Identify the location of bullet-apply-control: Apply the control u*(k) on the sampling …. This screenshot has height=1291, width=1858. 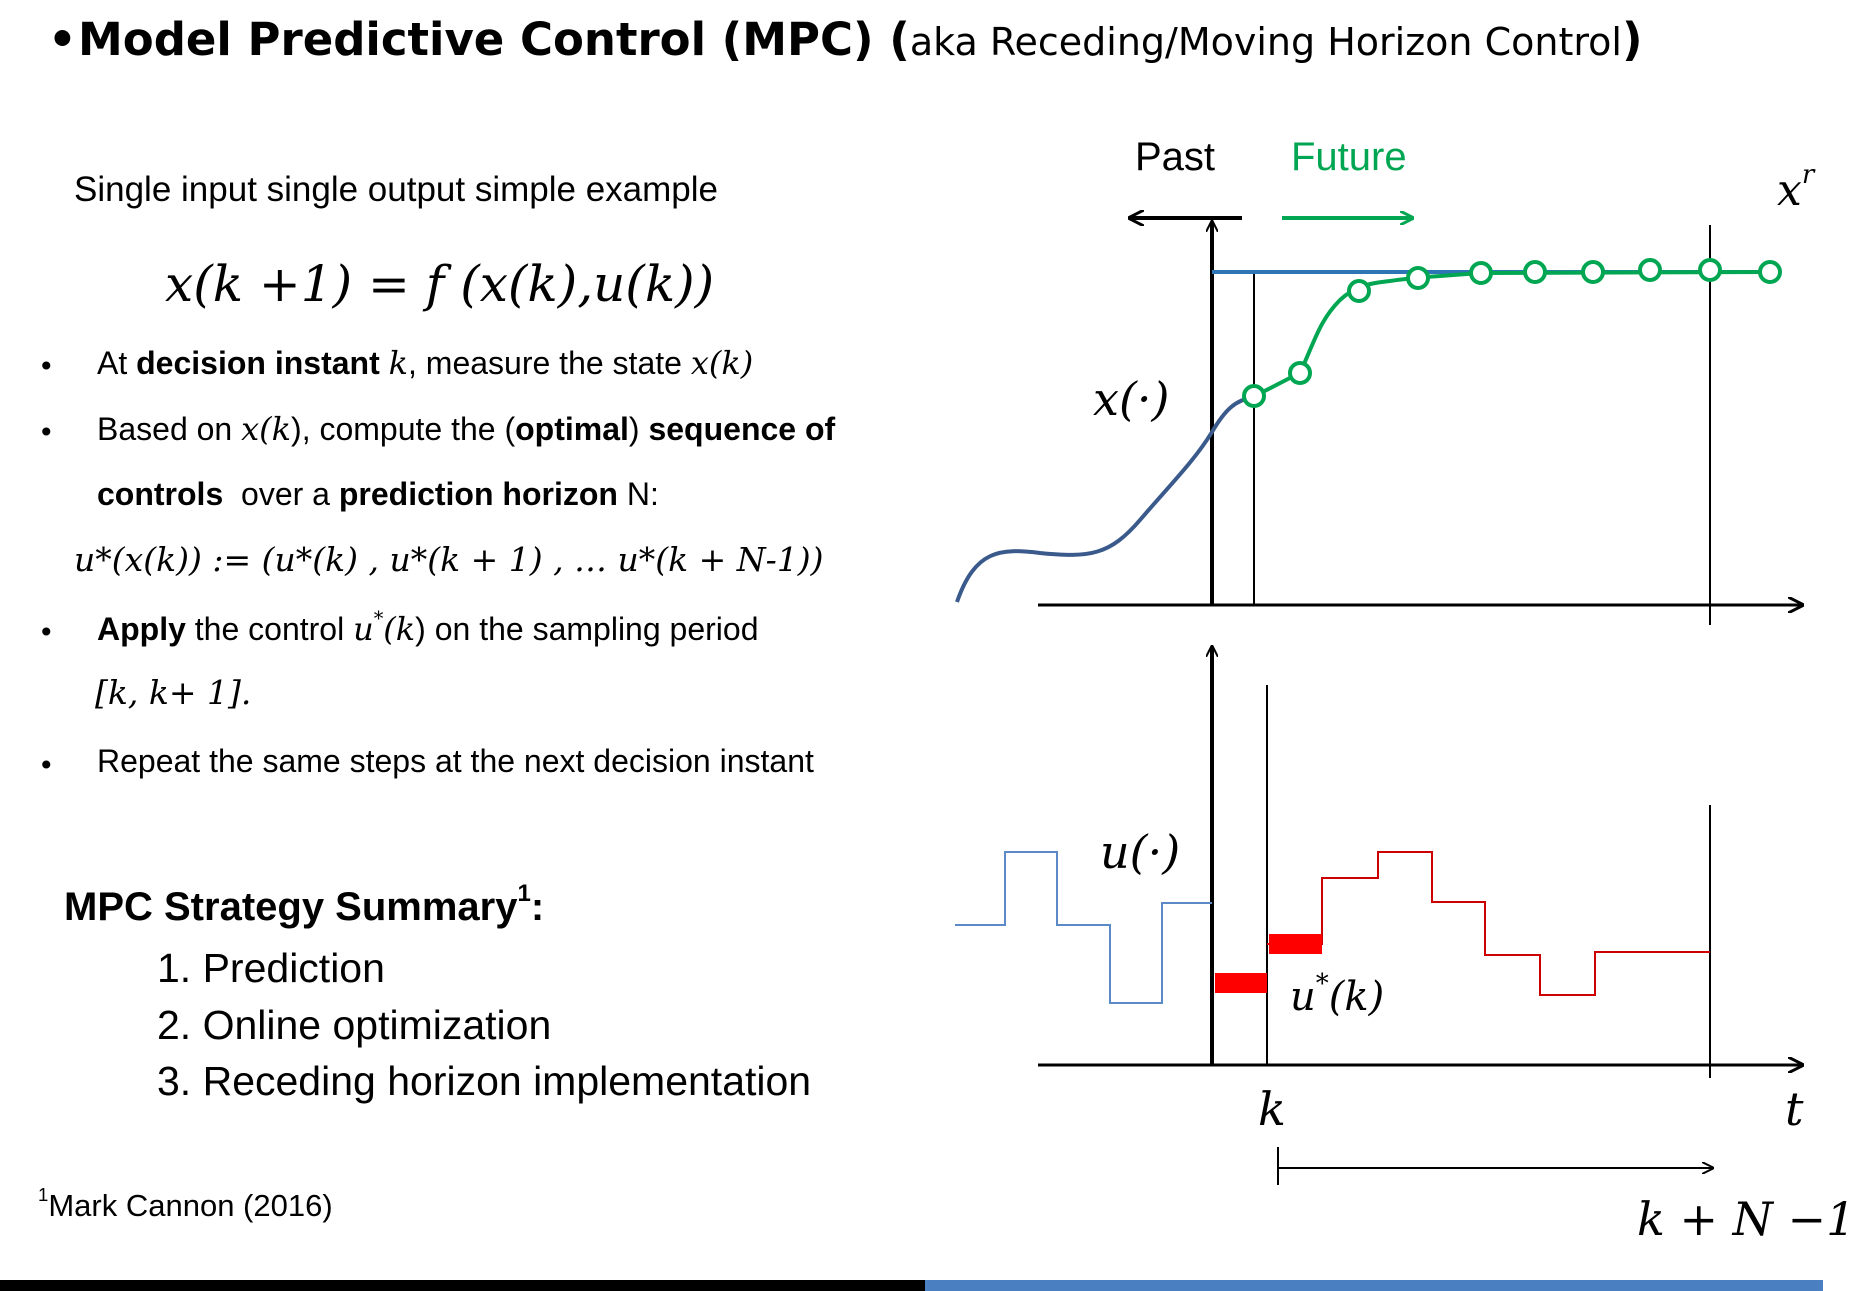
(428, 627).